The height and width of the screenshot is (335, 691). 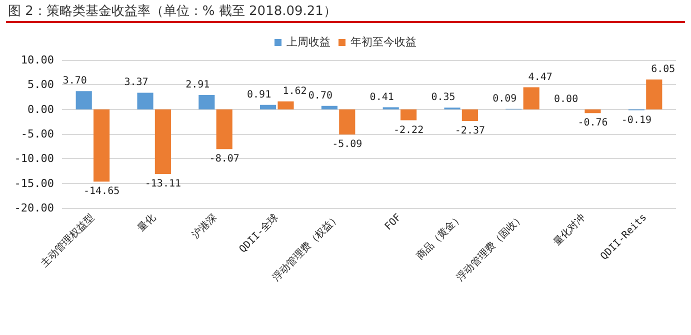 I want to click on data-label: -14.65, so click(x=101, y=192).